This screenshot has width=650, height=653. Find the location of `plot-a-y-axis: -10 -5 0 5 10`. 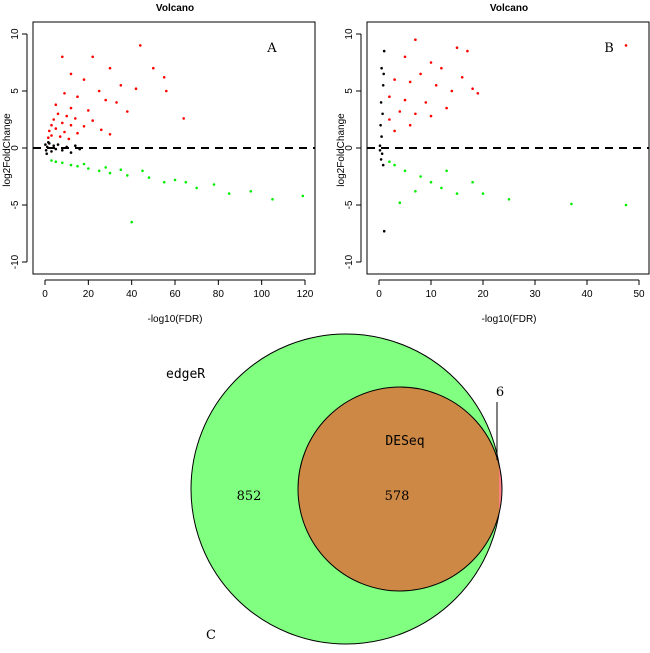

plot-a-y-axis: -10 -5 0 5 10 is located at coordinates (19, 148).